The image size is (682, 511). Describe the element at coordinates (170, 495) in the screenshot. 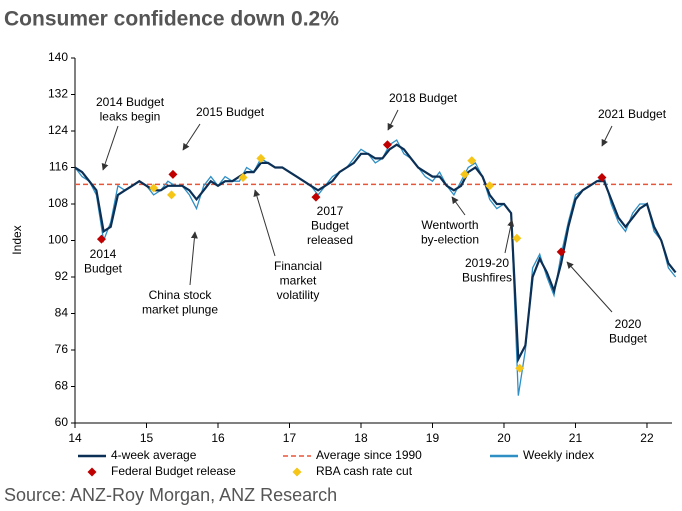

I see `source: Source: ANZ-Roy Morgan, ANZ Research` at that location.